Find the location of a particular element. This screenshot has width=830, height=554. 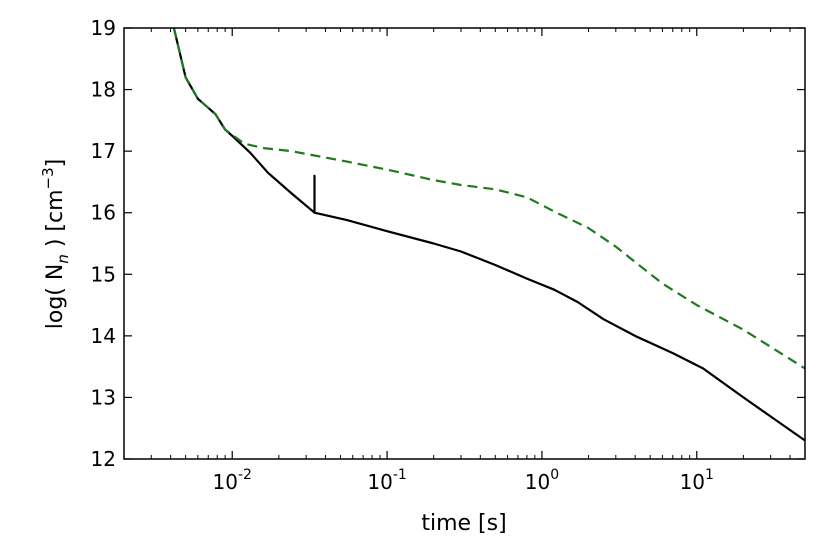

y-tick-label: 16 is located at coordinates (103, 213).